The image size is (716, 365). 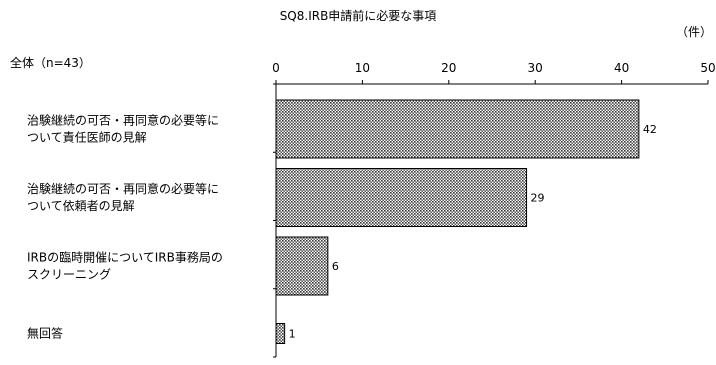 I want to click on x-tick-label: 30, so click(x=535, y=68).